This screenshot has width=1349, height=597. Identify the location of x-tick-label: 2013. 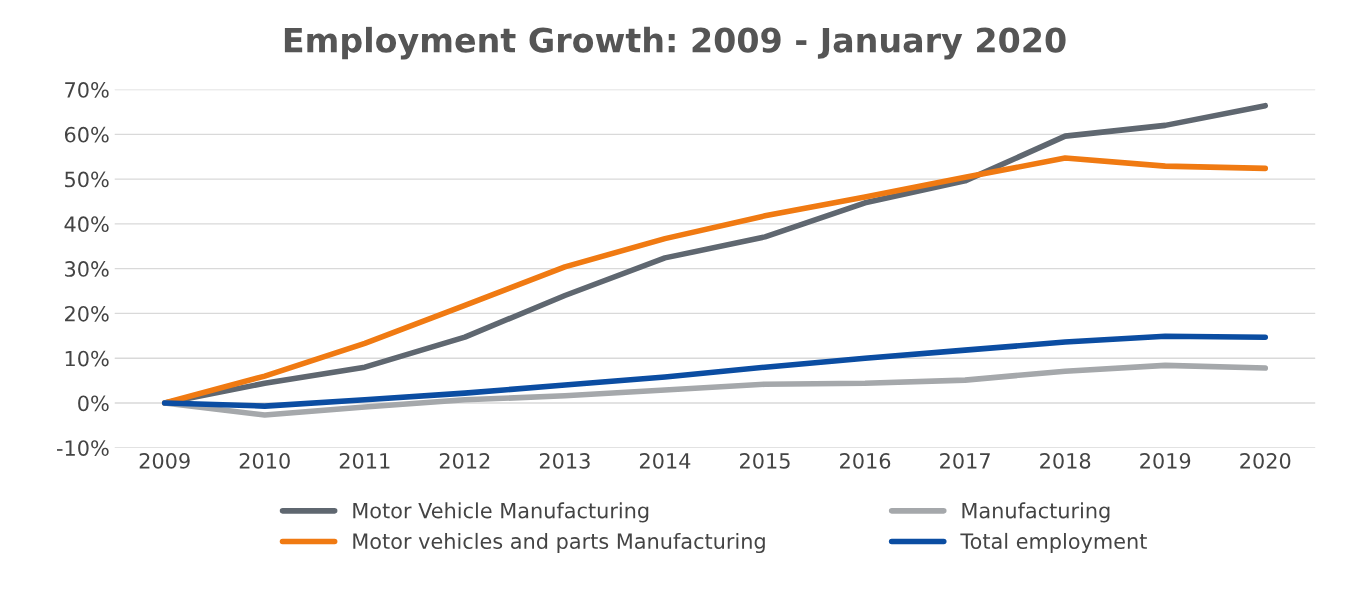
(564, 460).